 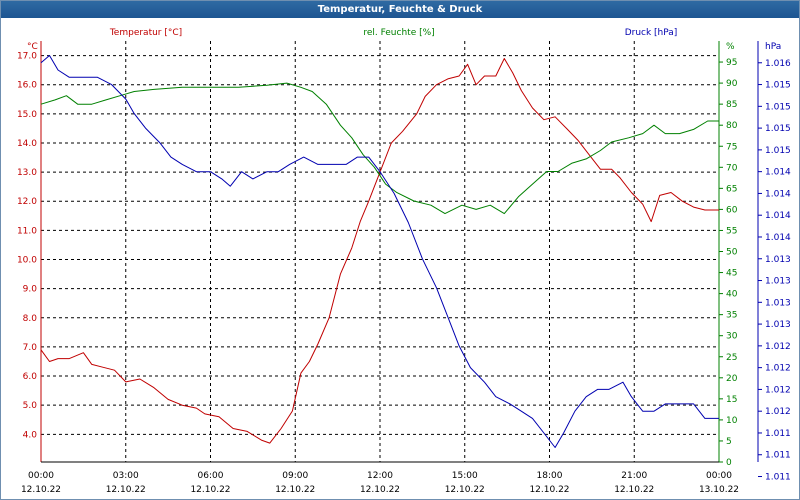 I want to click on x-tick-time: 03:00, so click(x=126, y=476).